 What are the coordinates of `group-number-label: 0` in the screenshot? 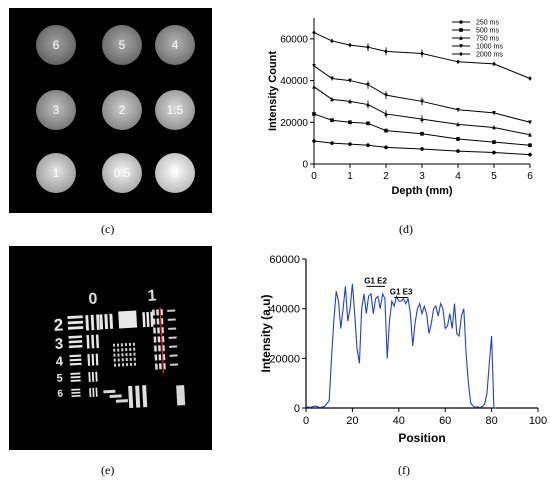 It's located at (93, 299).